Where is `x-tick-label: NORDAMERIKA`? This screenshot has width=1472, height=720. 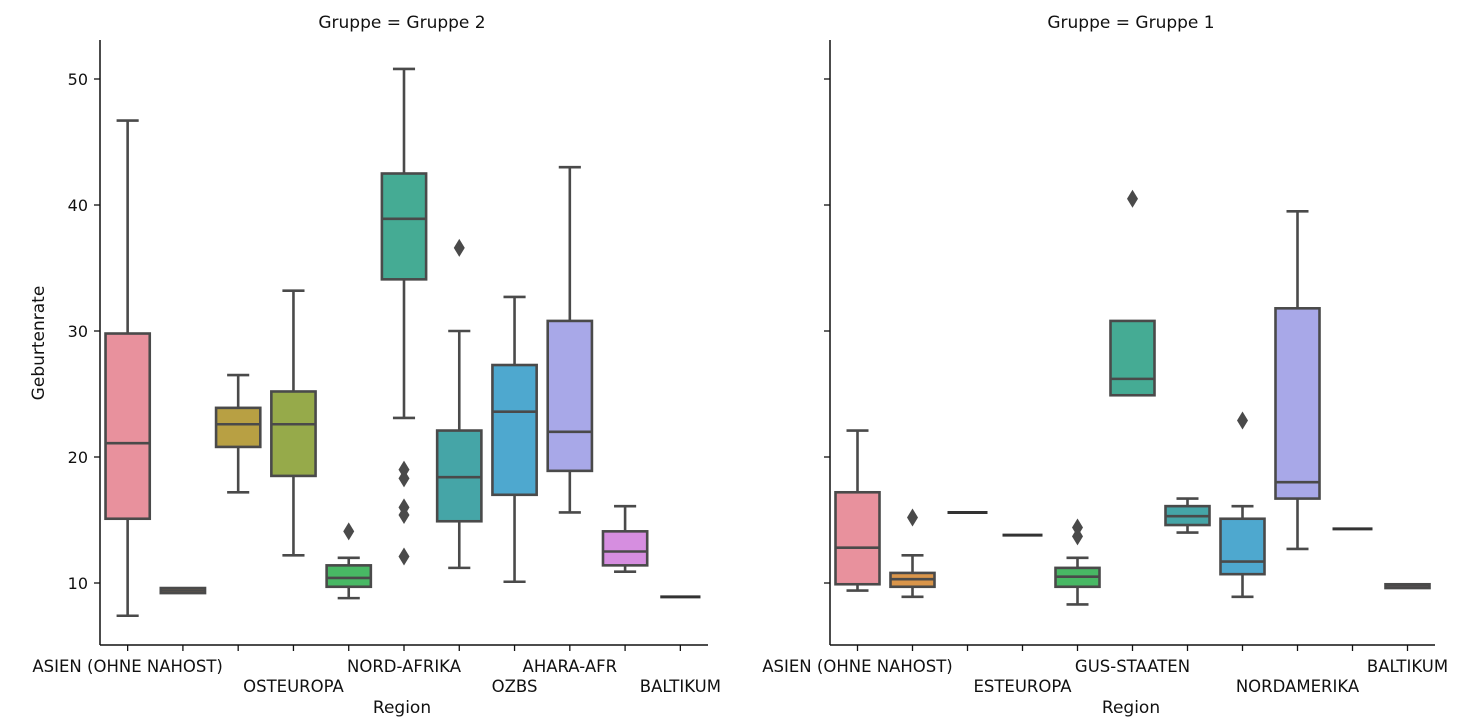 x-tick-label: NORDAMERIKA is located at coordinates (1298, 686).